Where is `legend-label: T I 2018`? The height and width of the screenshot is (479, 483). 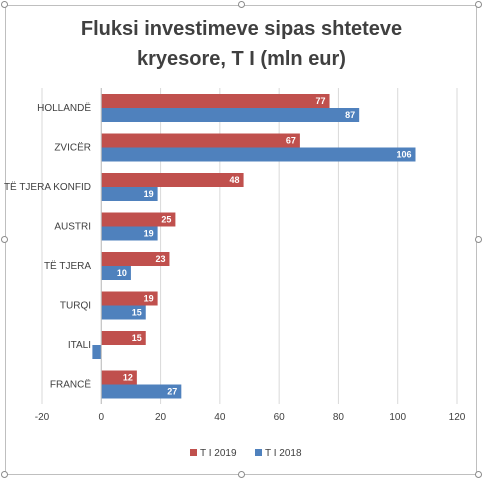
legend-label: T I 2018 is located at coordinates (283, 453).